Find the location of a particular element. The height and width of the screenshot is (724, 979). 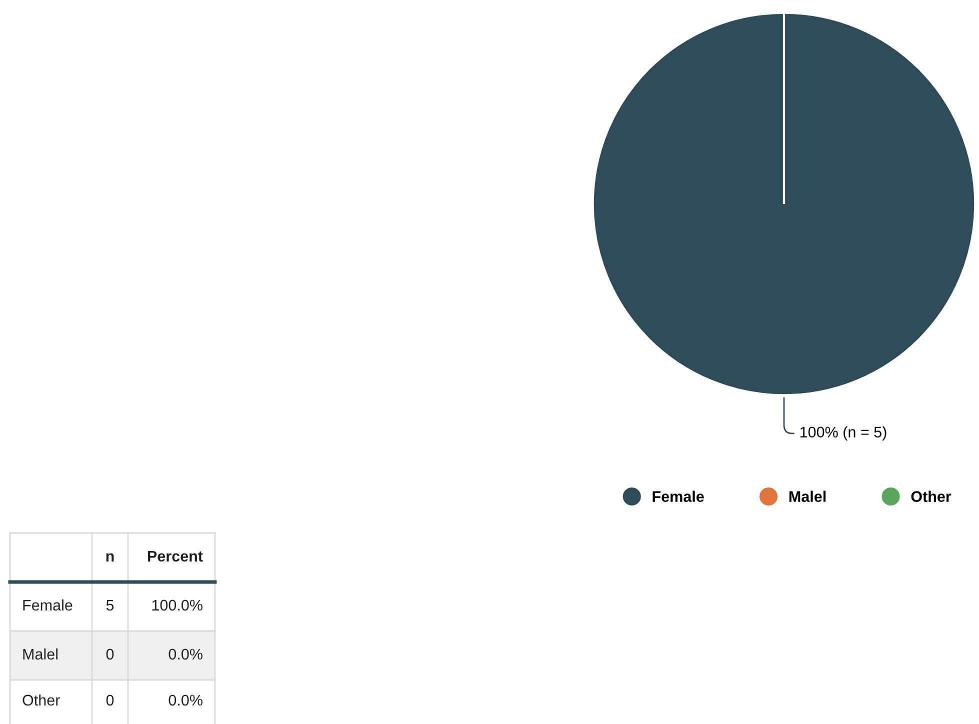

text: n is located at coordinates (110, 557).